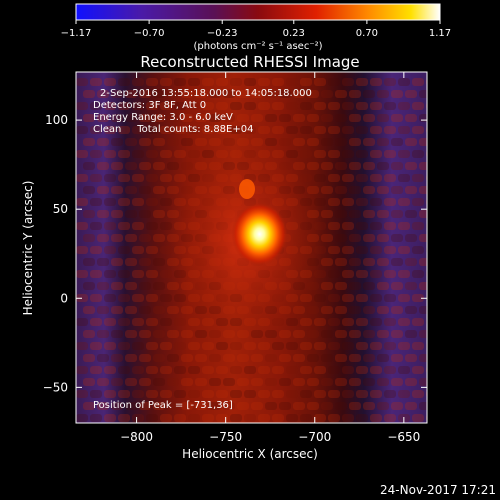 The width and height of the screenshot is (500, 500). Describe the element at coordinates (256, 29) in the screenshot. I see `colorbar-ticks: −1.17 −0.70 −0.23 0.23 0.70 1.17` at that location.